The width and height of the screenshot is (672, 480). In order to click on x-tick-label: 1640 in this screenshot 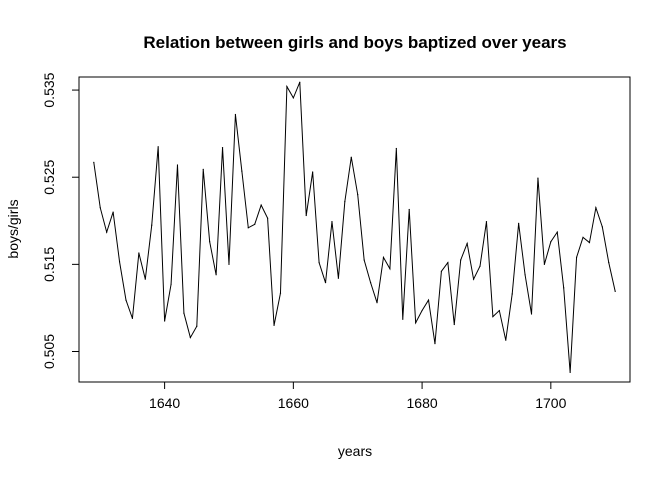, I will do `click(164, 403)`.